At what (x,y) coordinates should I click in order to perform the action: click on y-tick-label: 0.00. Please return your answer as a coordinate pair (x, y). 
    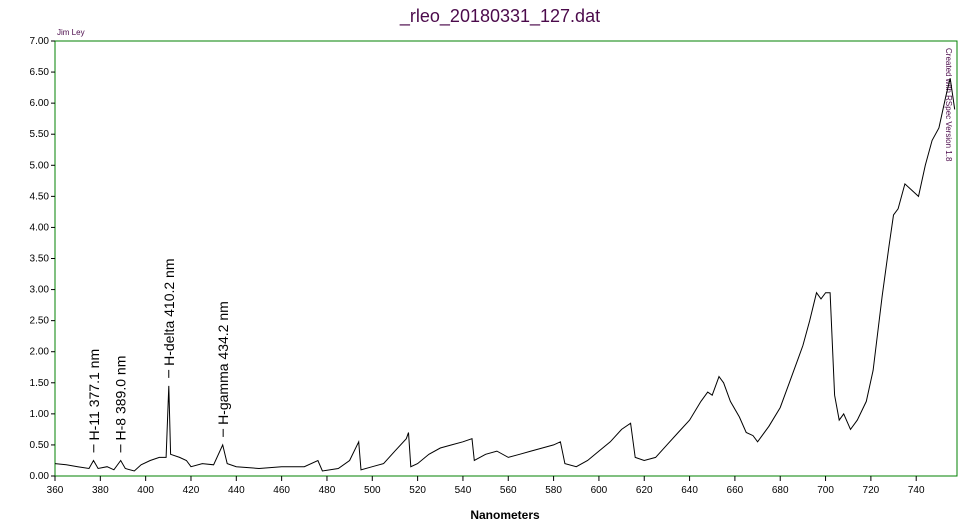
    Looking at the image, I should click on (40, 476).